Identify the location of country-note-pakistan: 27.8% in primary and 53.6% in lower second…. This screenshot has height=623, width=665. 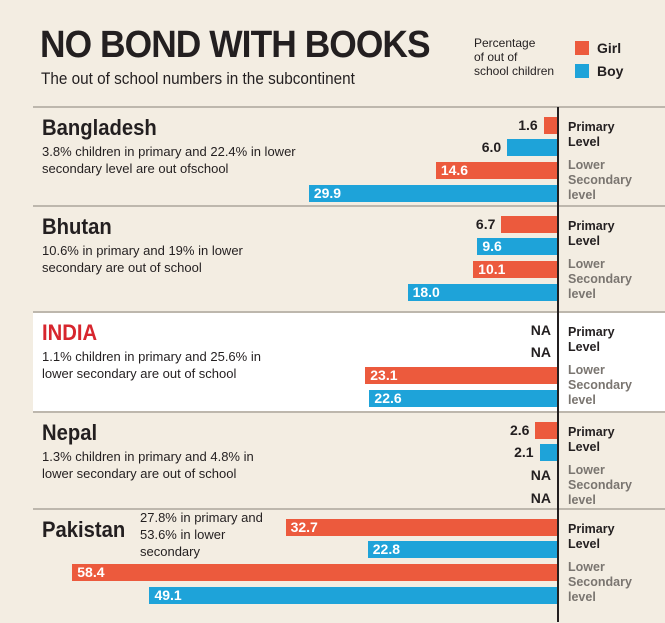
(201, 534).